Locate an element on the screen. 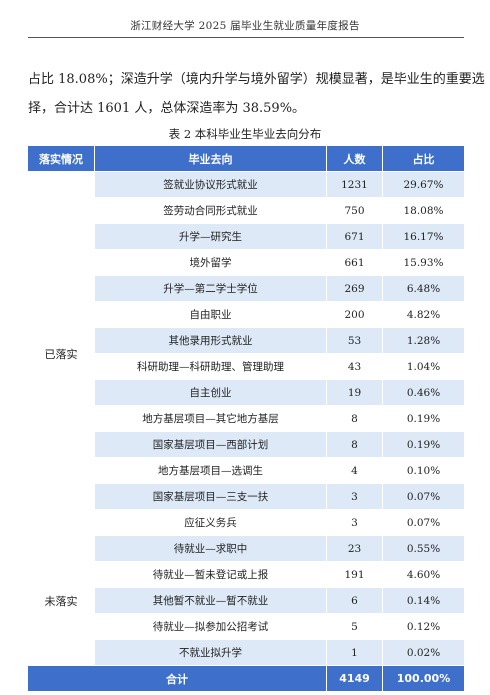 The width and height of the screenshot is (490, 695). destination-cell: 待就业—拟参加公招考试 is located at coordinates (210, 626).